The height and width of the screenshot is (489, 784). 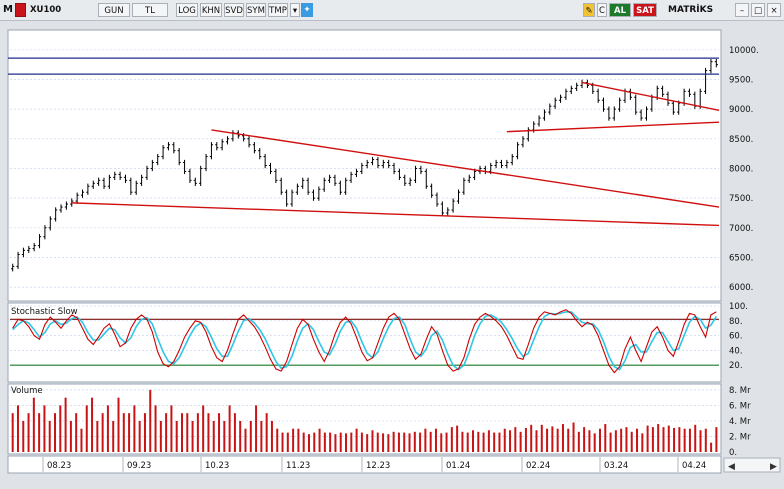 What do you see at coordinates (773, 467) in the screenshot?
I see `scroll-right-icon: ▶` at bounding box center [773, 467].